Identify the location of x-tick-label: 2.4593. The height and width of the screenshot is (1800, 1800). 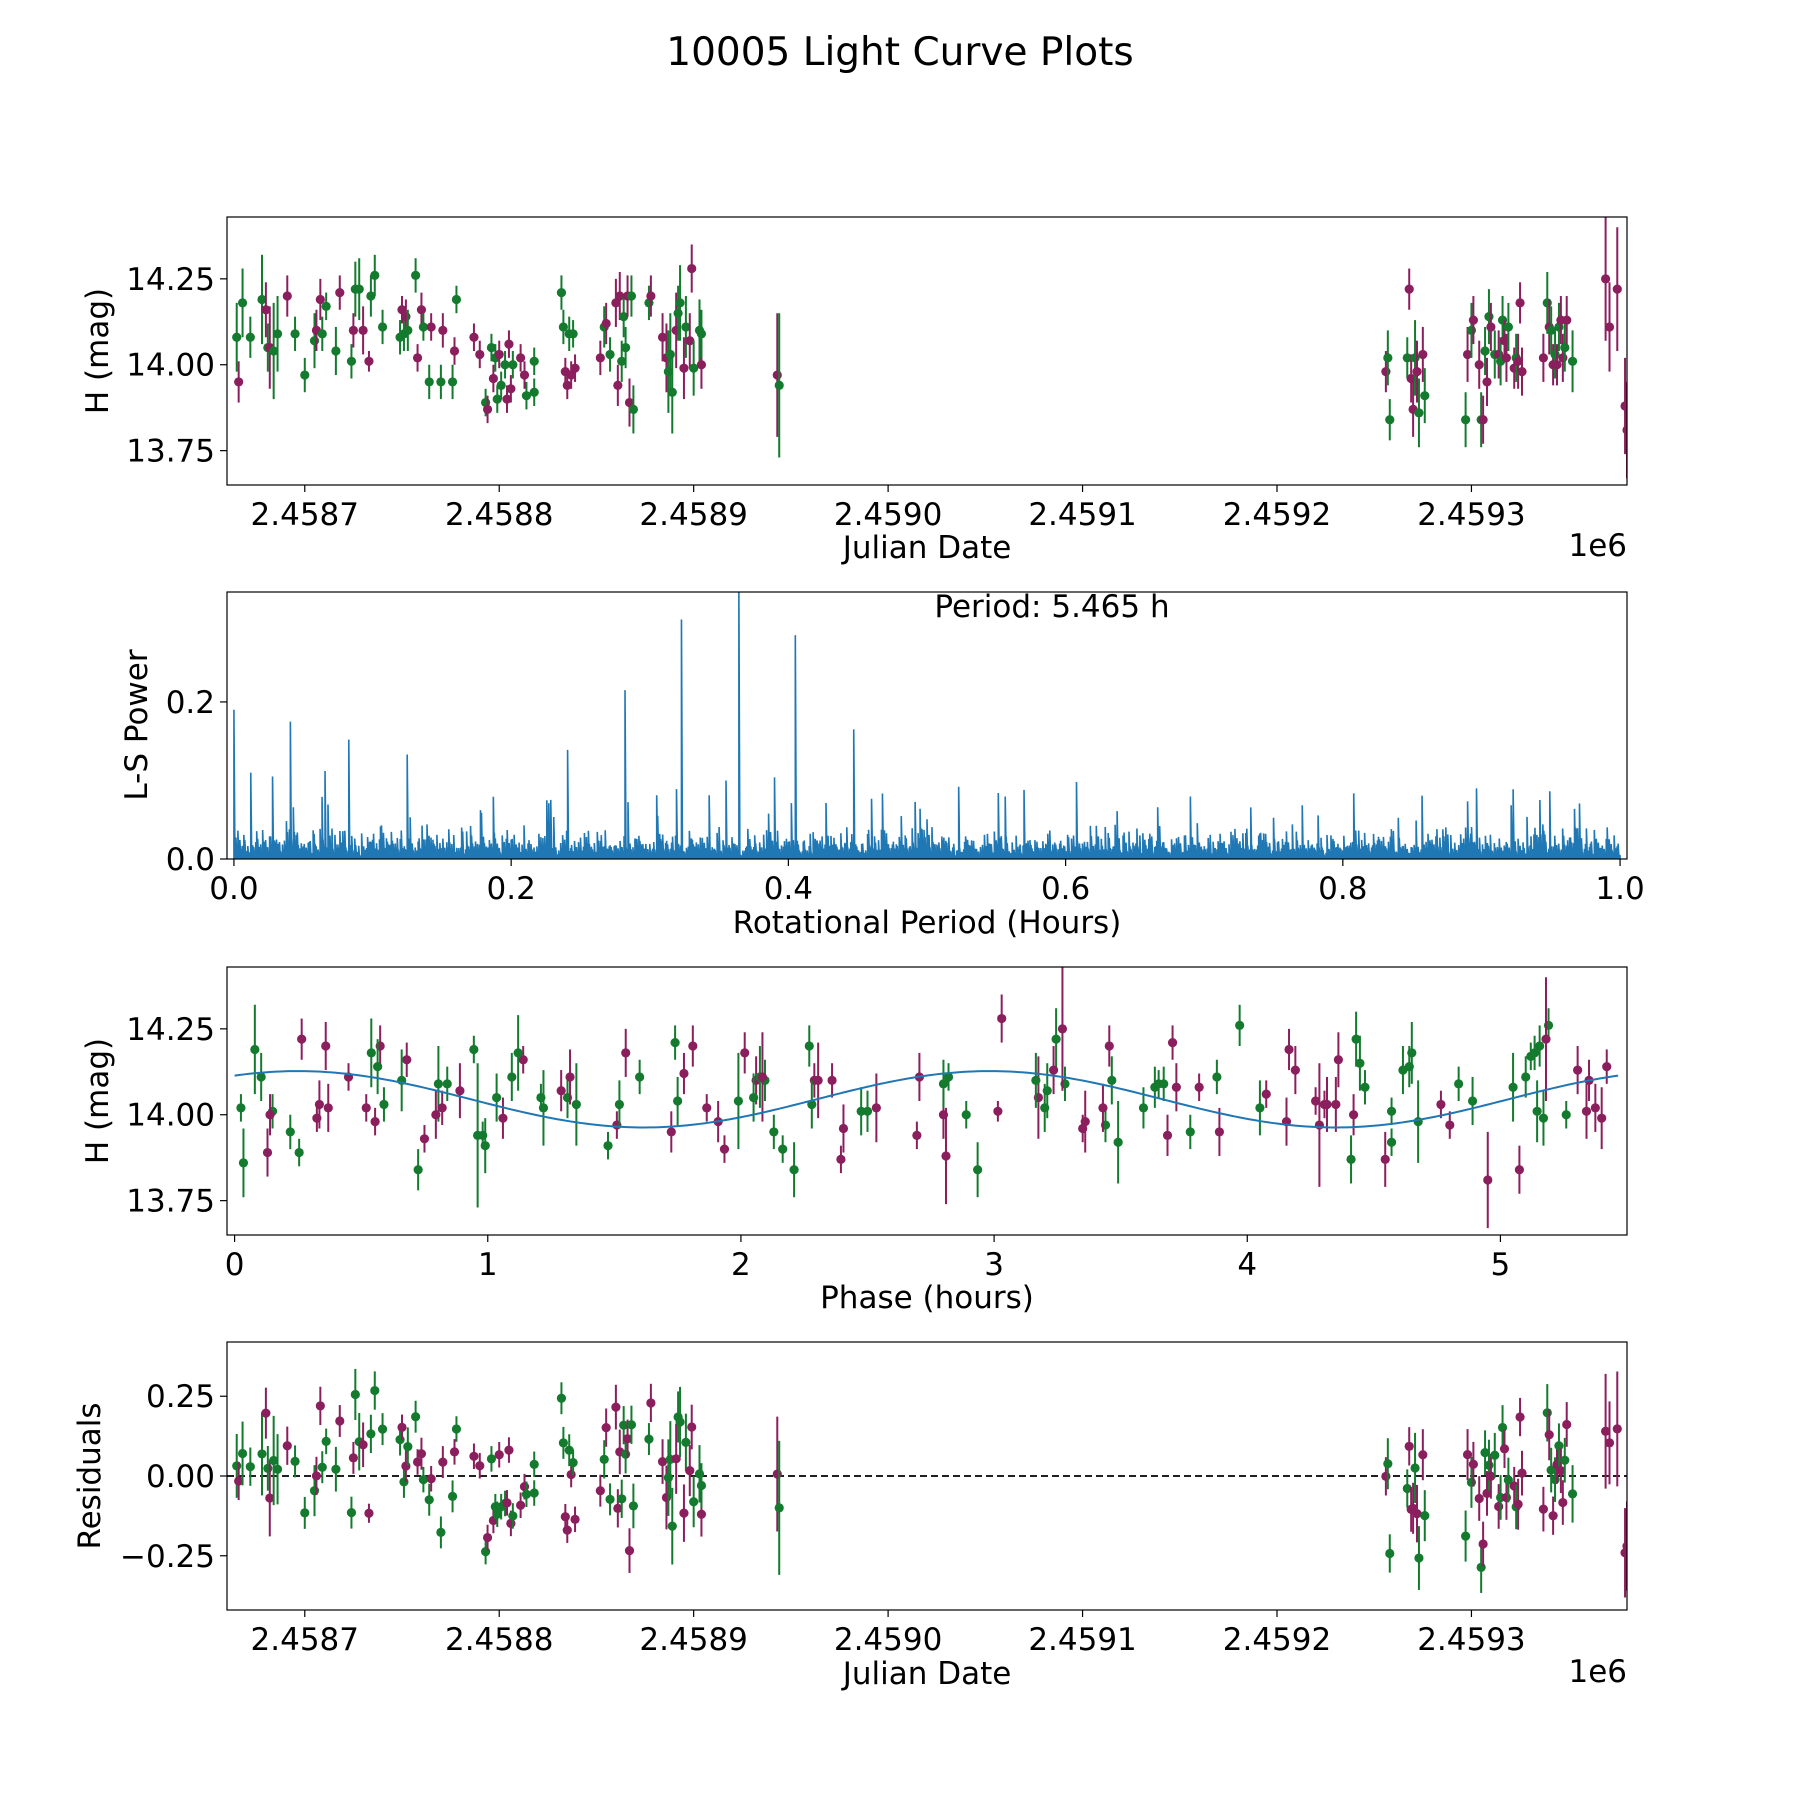
(1471, 1640).